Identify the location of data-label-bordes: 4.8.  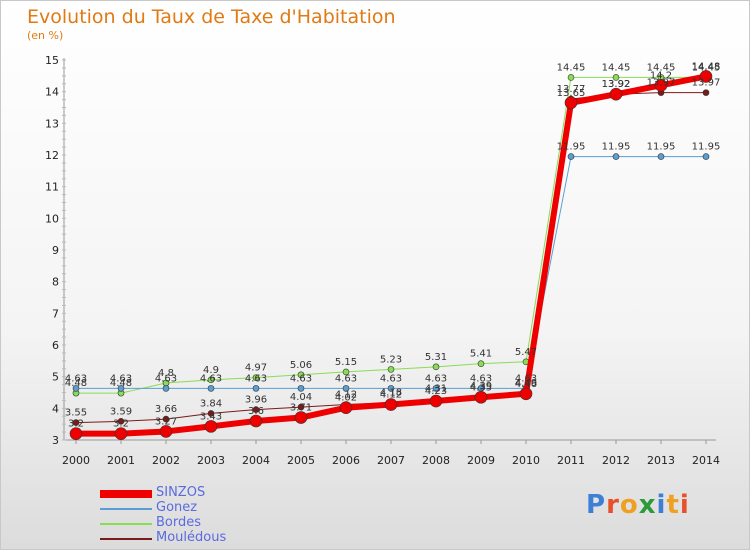
(166, 373).